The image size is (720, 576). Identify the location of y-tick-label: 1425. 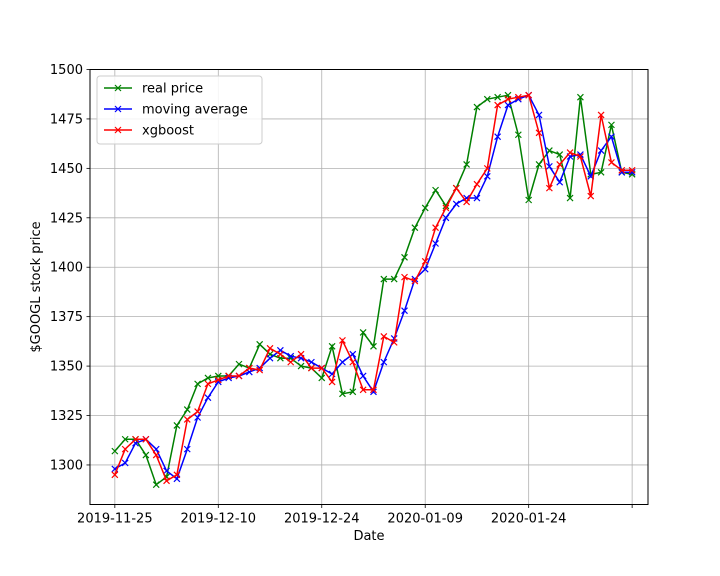
(66, 218).